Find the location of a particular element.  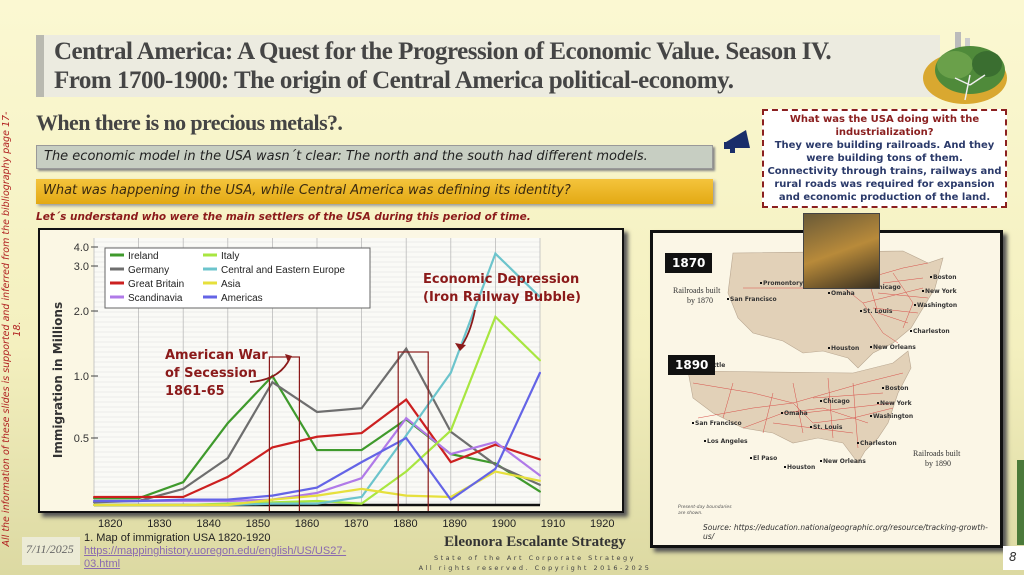

boundaries-note-1: Present-day boundaries is located at coordinates (705, 507).